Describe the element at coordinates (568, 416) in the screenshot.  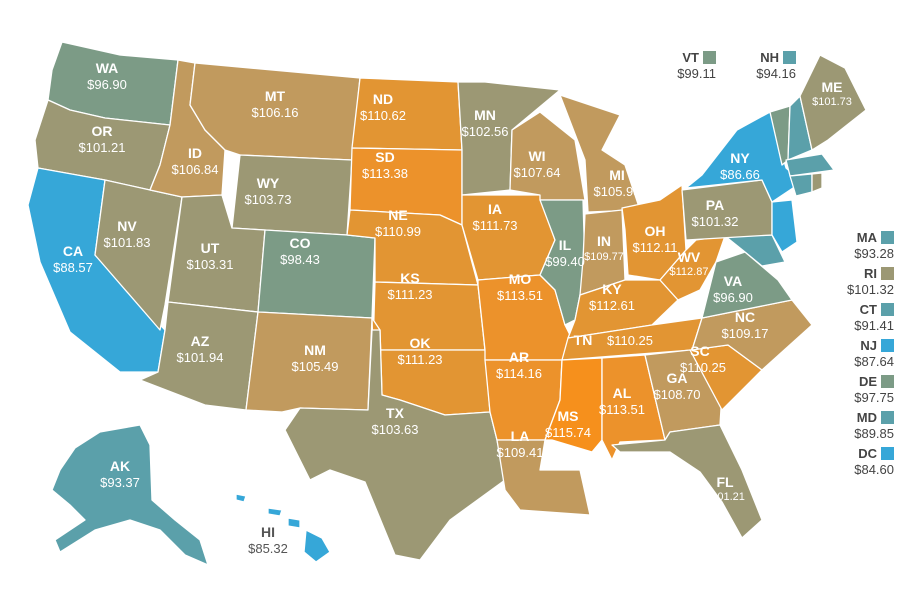
I see `svg-text: MS` at that location.